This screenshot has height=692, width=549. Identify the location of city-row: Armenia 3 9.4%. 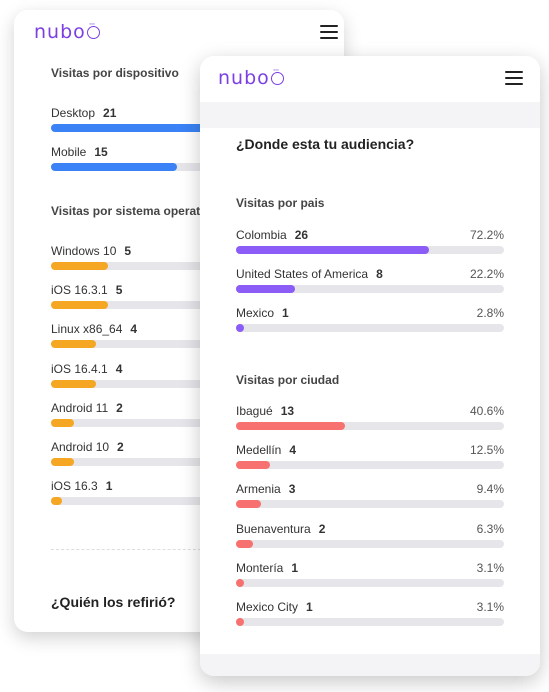
(370, 496).